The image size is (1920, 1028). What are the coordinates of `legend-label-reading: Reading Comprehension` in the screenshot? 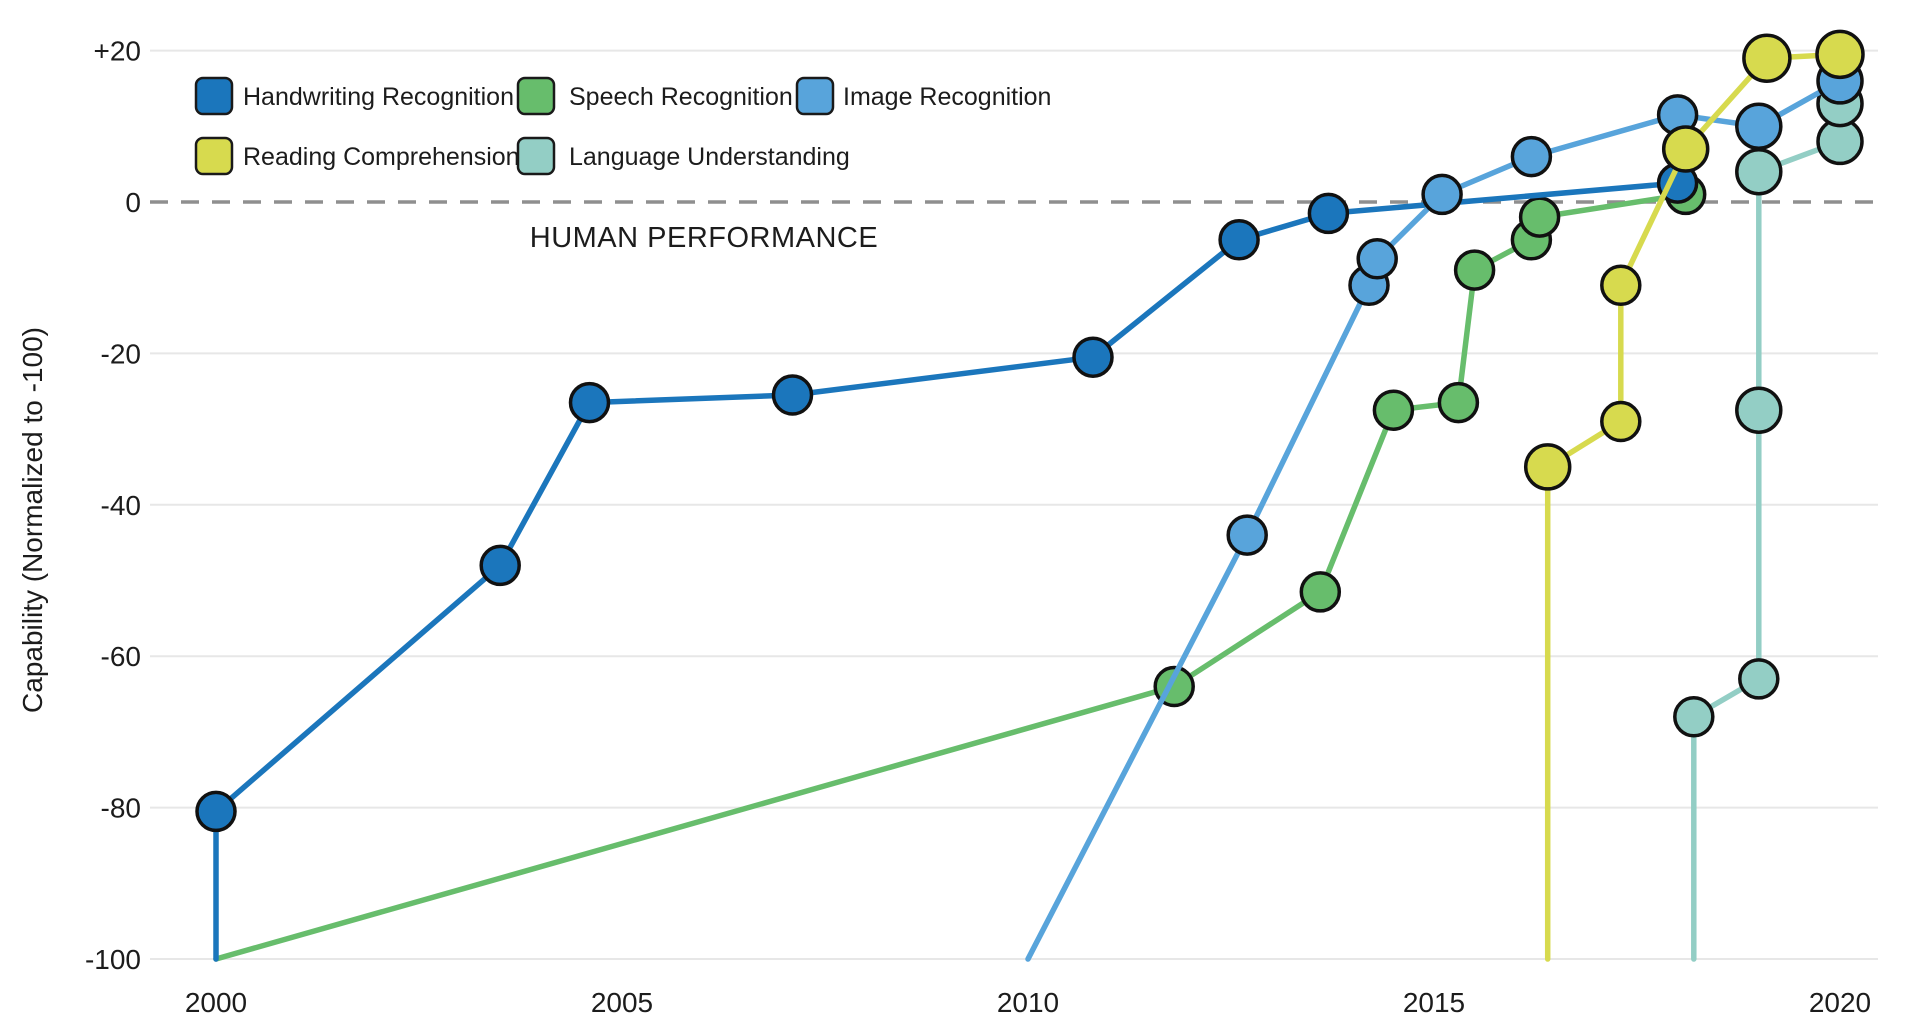 It's located at (381, 157).